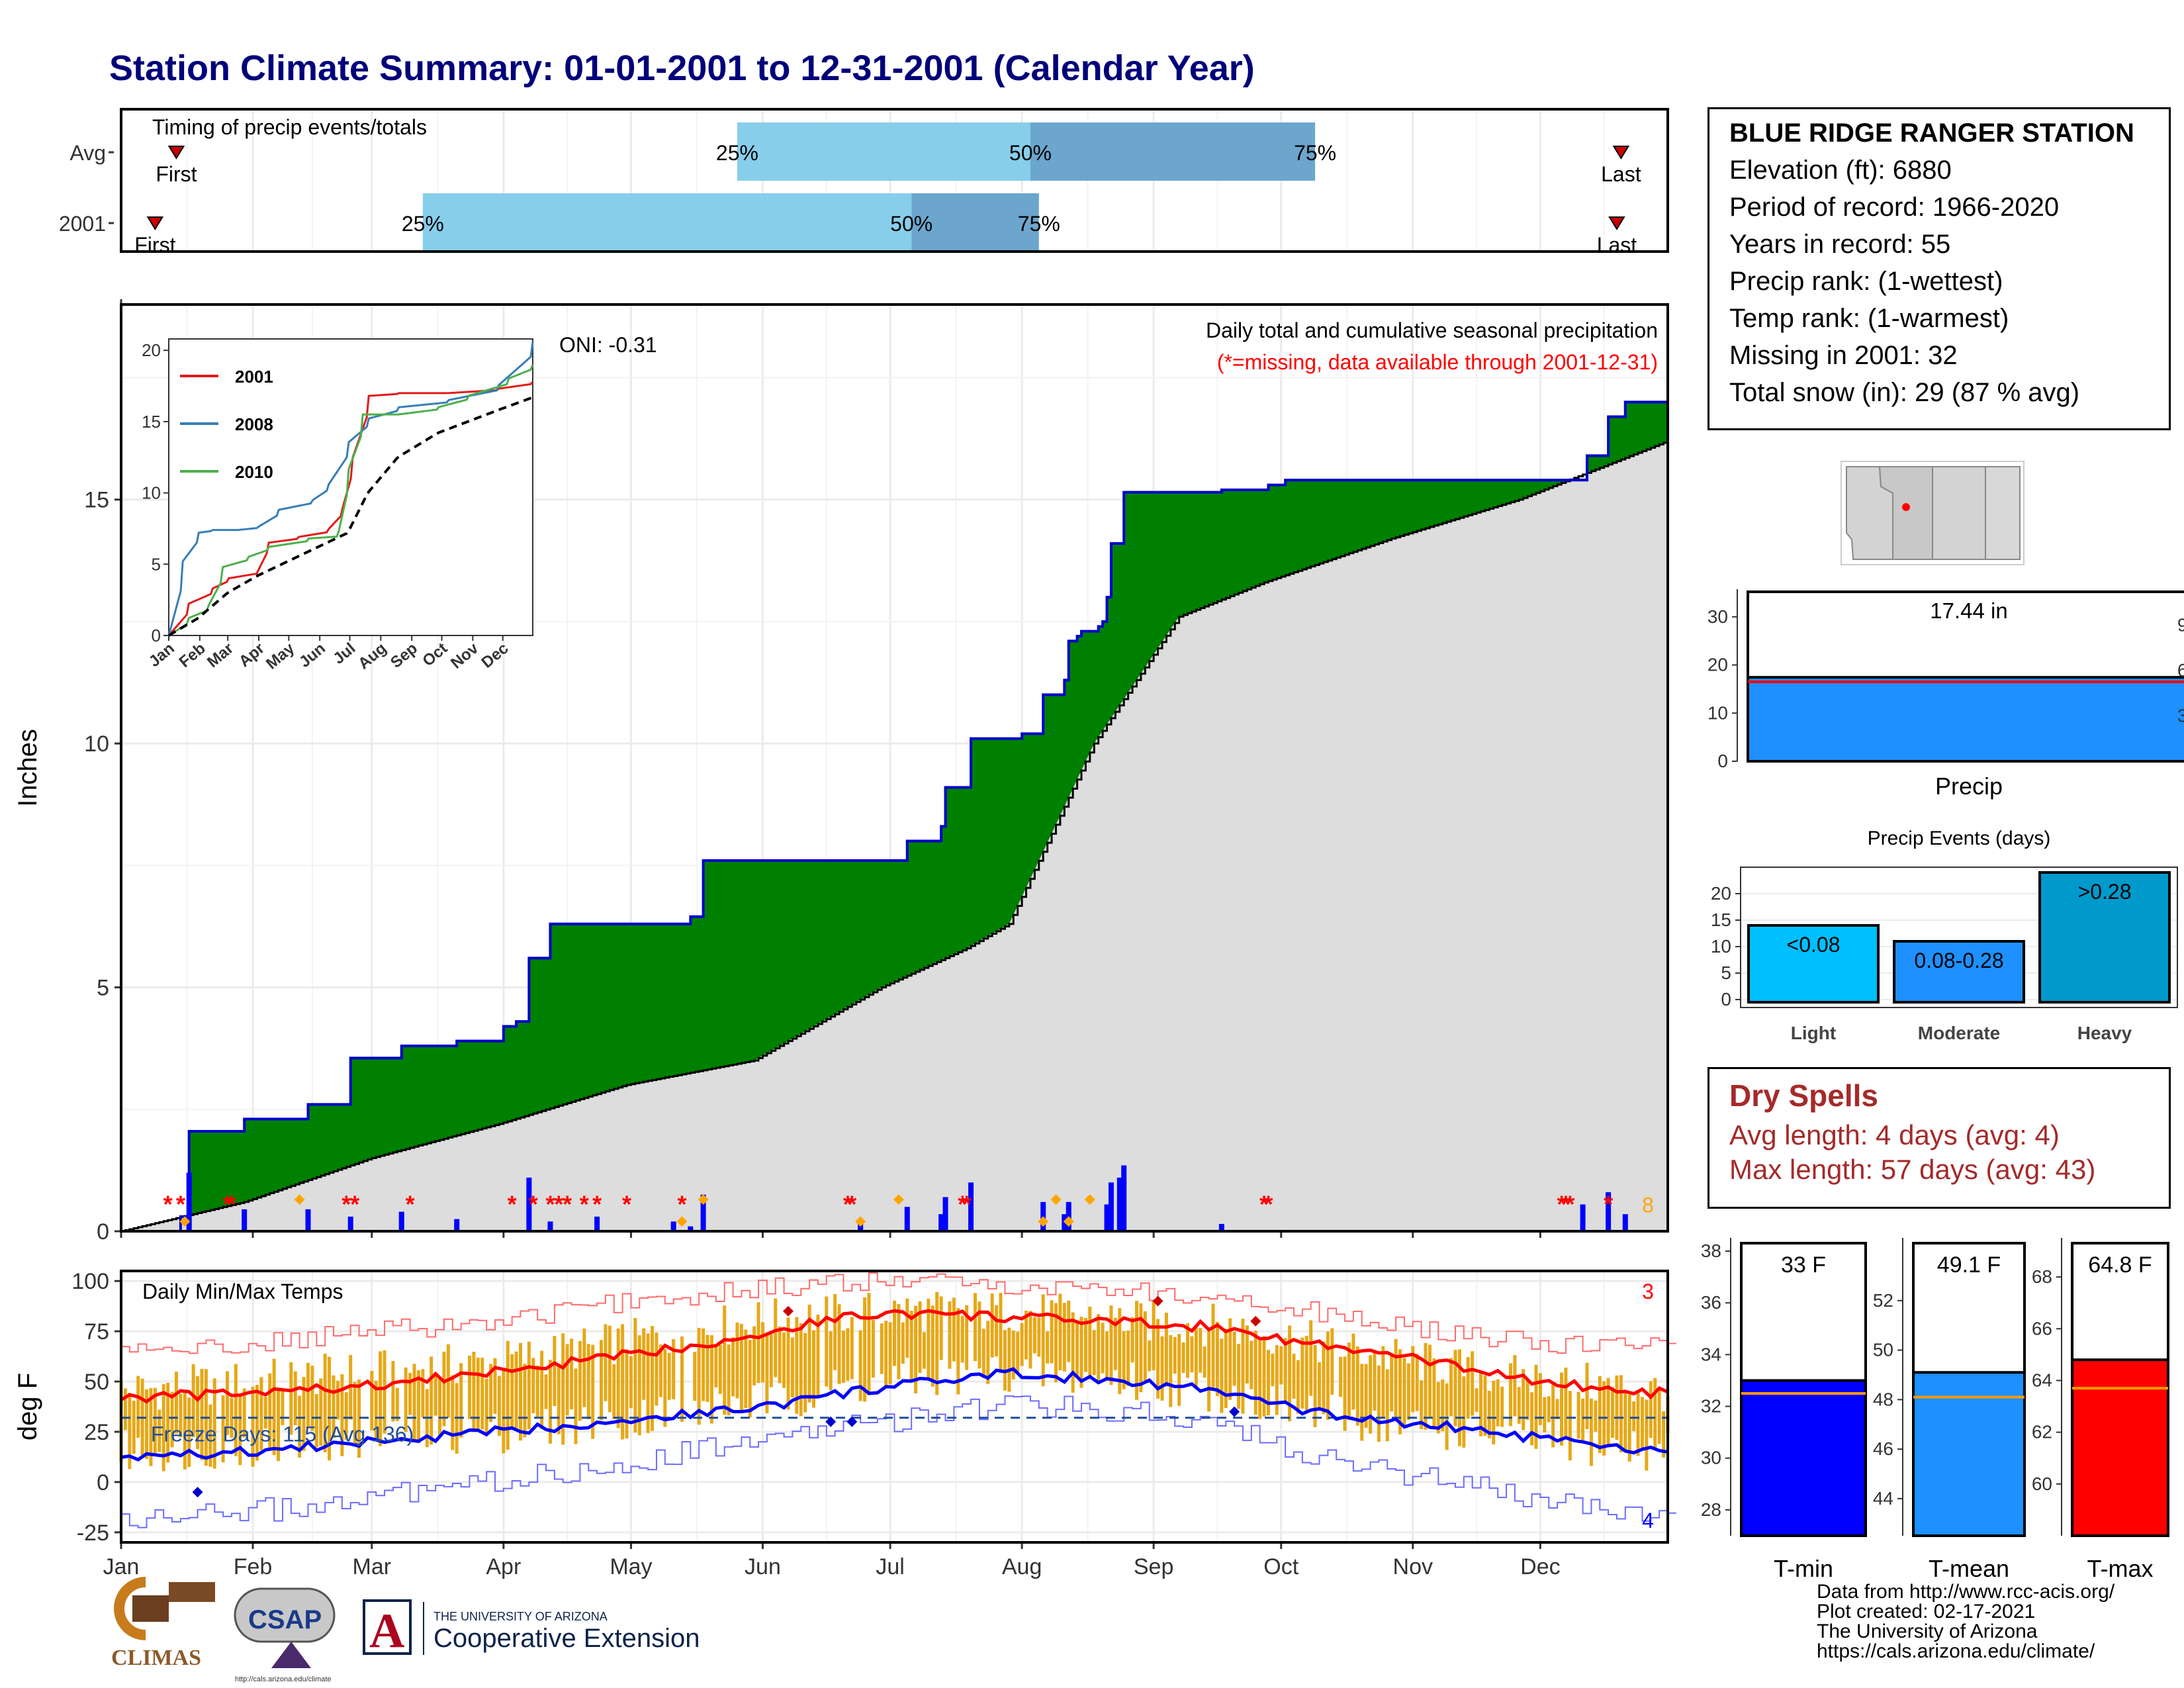 The image size is (2184, 1688). What do you see at coordinates (93, 1533) in the screenshot?
I see `temp-y-tick-label: -25` at bounding box center [93, 1533].